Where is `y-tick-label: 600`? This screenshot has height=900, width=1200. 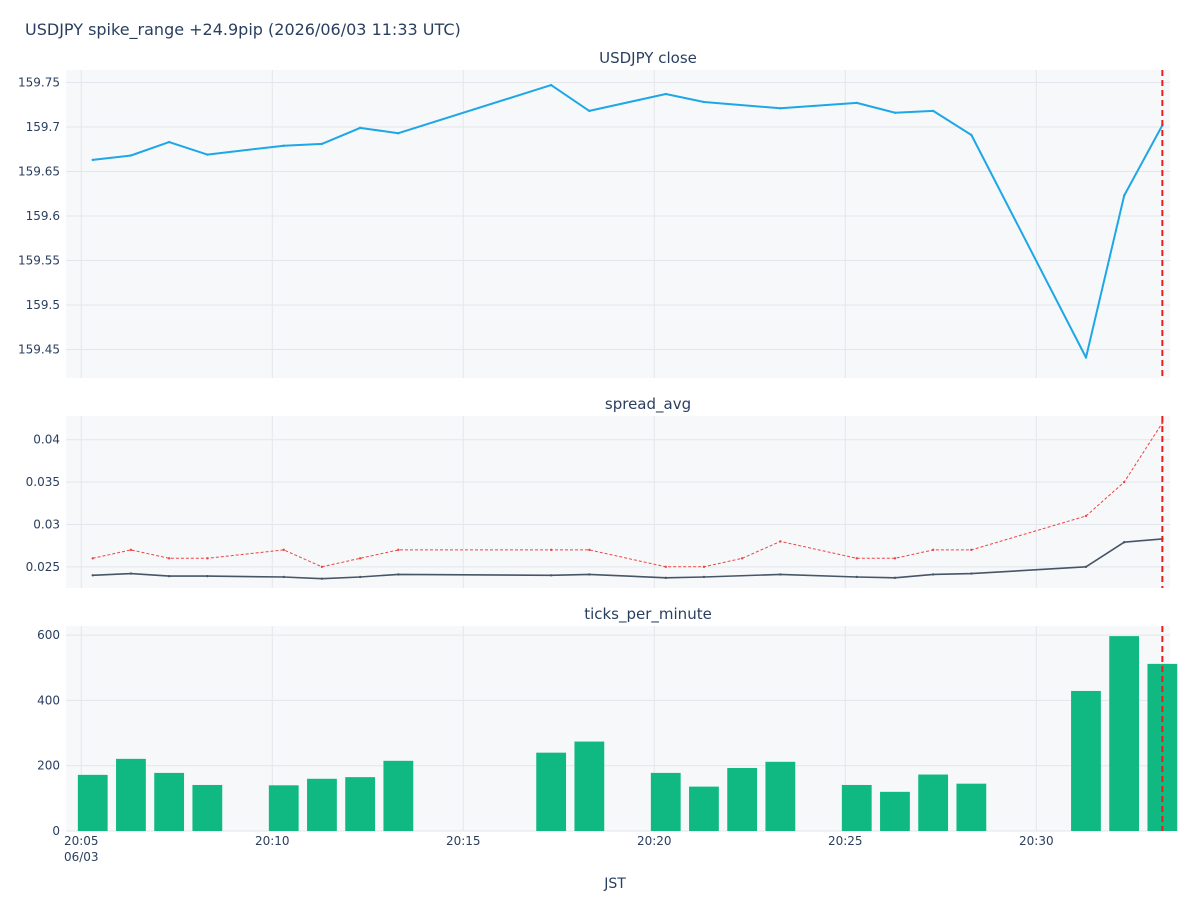 y-tick-label: 600 is located at coordinates (48, 635).